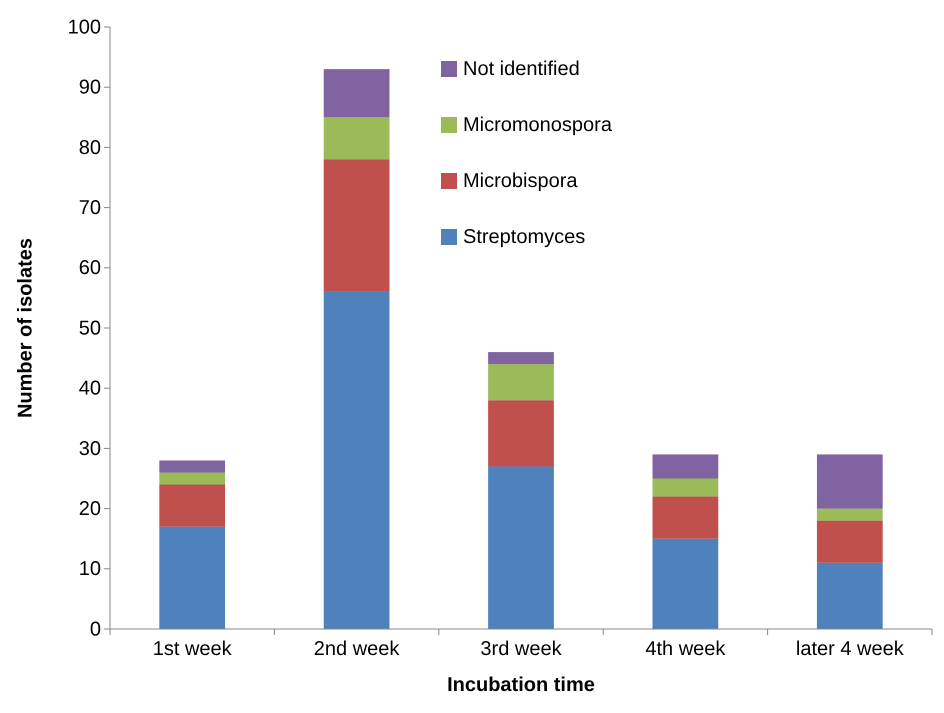  What do you see at coordinates (89, 268) in the screenshot?
I see `y-tick-label: 60` at bounding box center [89, 268].